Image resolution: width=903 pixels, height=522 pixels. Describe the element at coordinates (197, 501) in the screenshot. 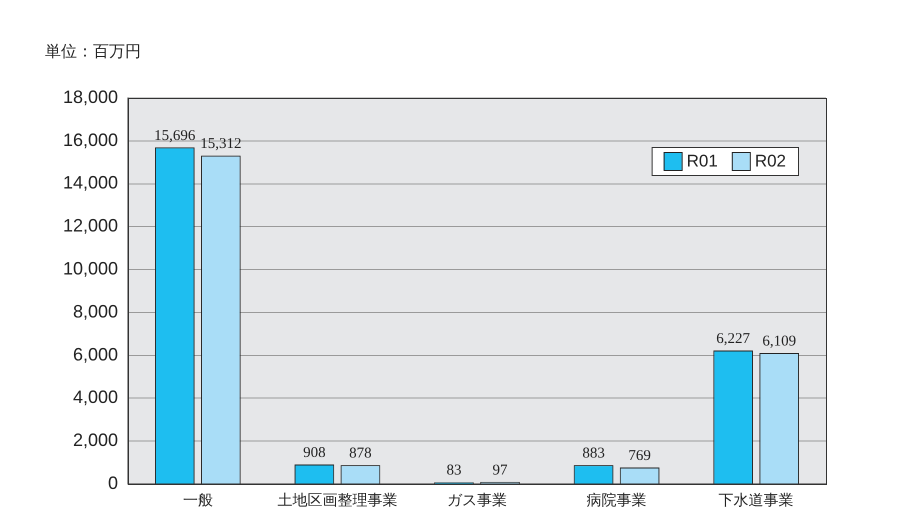

I see `x-tick-label: 一般` at that location.